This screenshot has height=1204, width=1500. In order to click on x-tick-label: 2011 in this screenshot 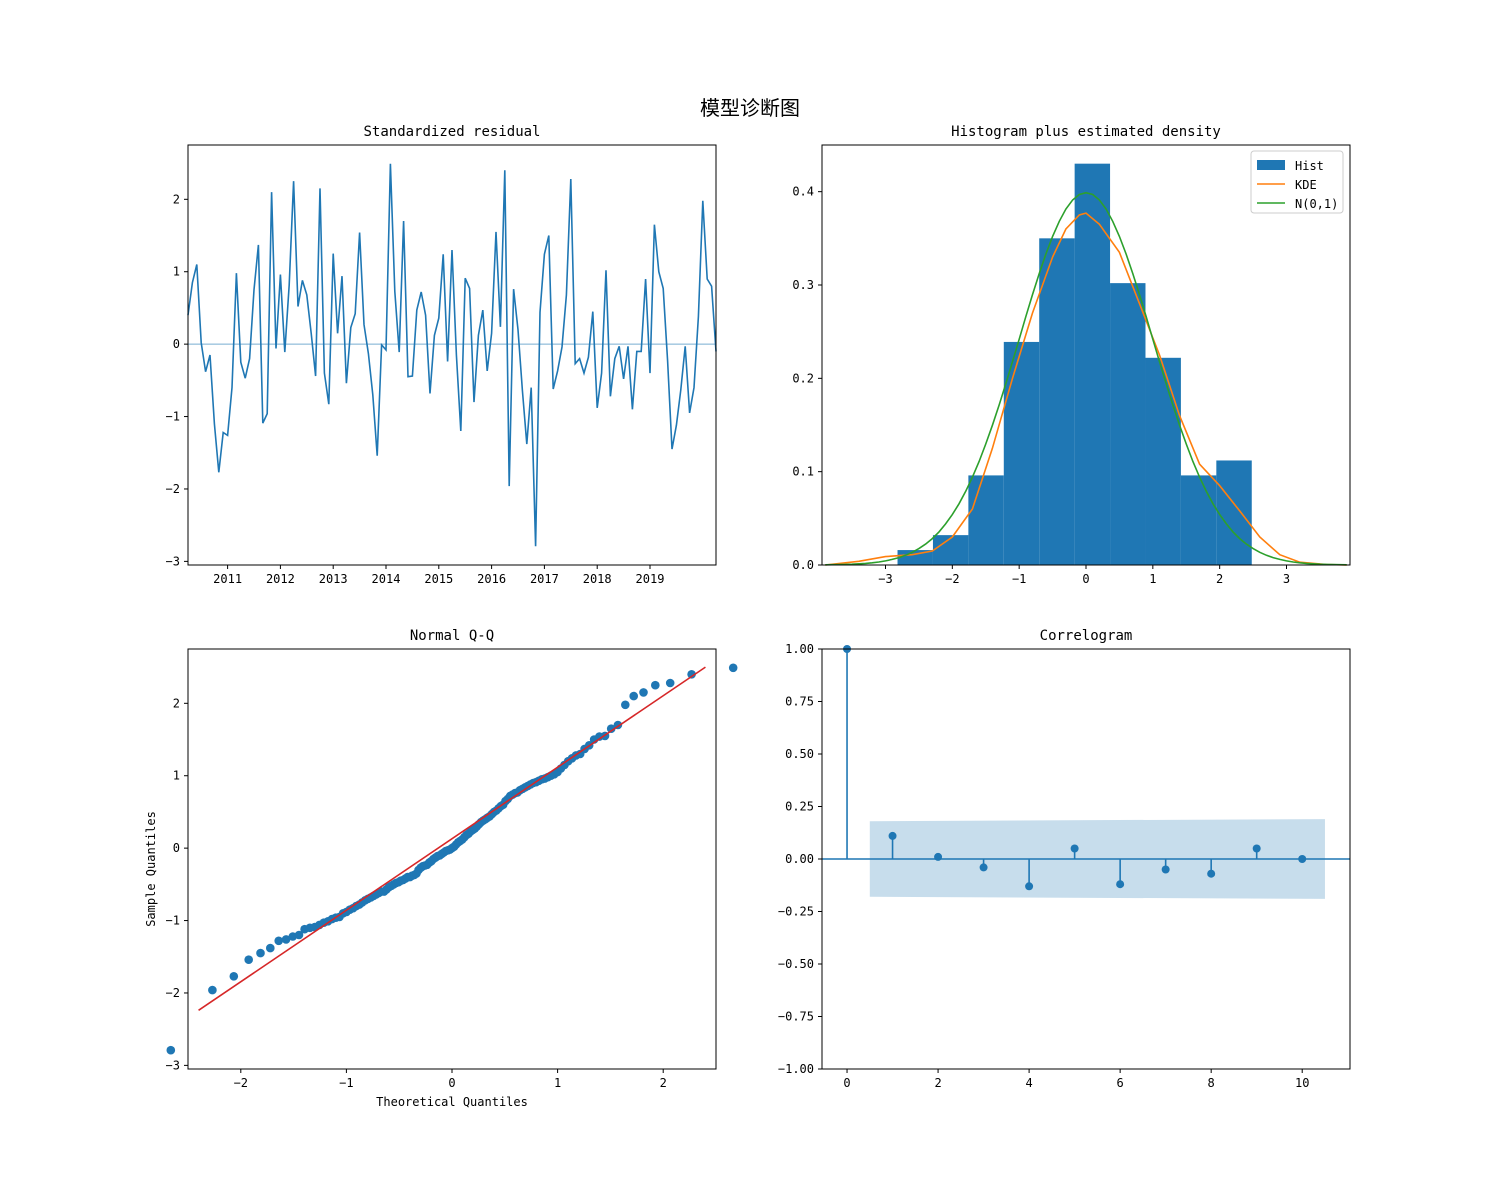, I will do `click(227, 579)`.